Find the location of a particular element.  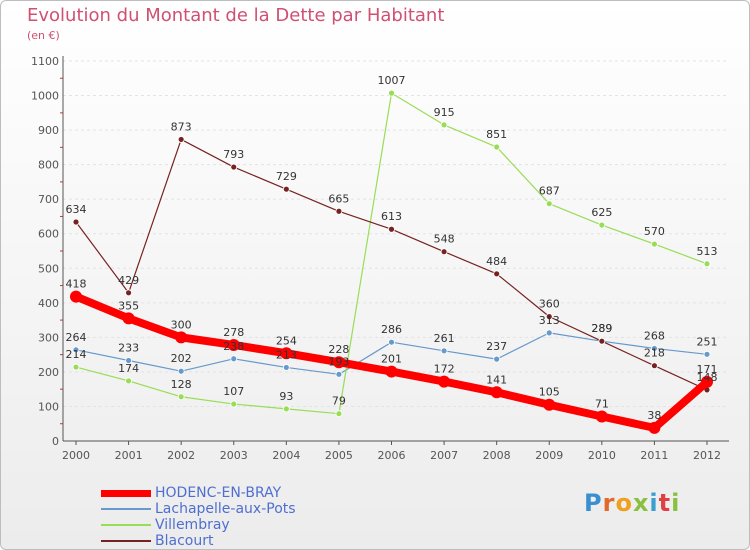

x-tick-label: 2010 is located at coordinates (602, 455).